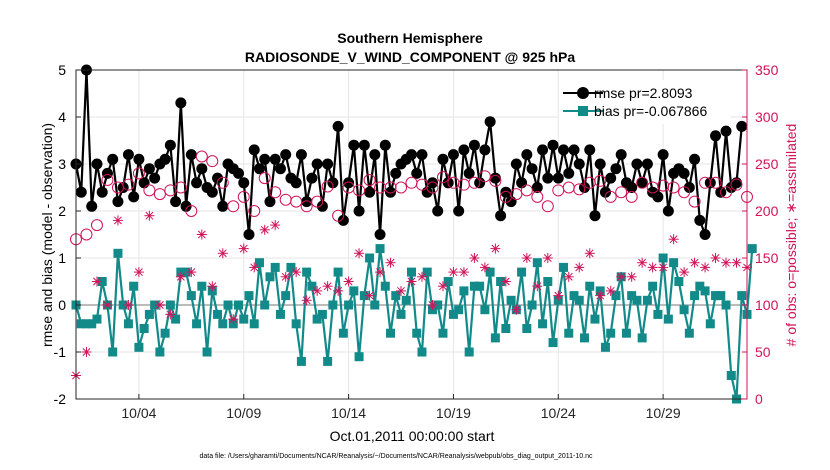 The width and height of the screenshot is (830, 470). What do you see at coordinates (767, 305) in the screenshot?
I see `y-tick-label-right: 100` at bounding box center [767, 305].